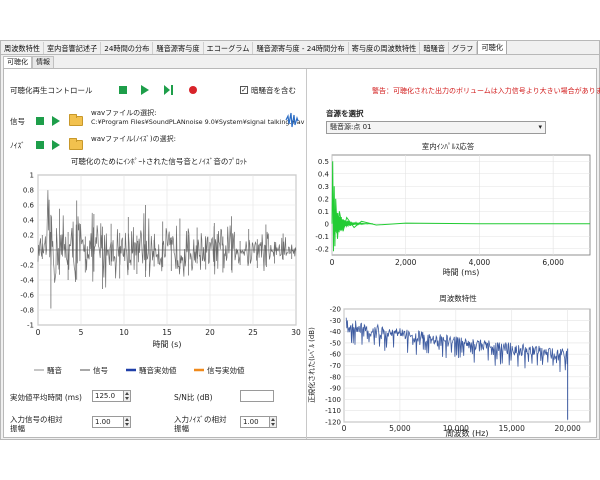 The width and height of the screenshot is (600, 480). I want to click on y-tick-label: -0.1, so click(322, 237).